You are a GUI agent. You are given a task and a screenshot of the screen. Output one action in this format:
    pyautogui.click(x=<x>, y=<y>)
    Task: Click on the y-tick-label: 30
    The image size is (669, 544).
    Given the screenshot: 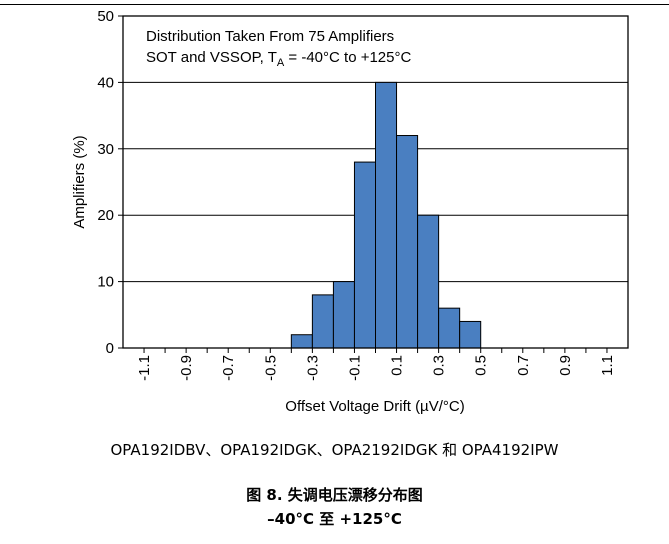 What is the action you would take?
    pyautogui.click(x=105, y=149)
    